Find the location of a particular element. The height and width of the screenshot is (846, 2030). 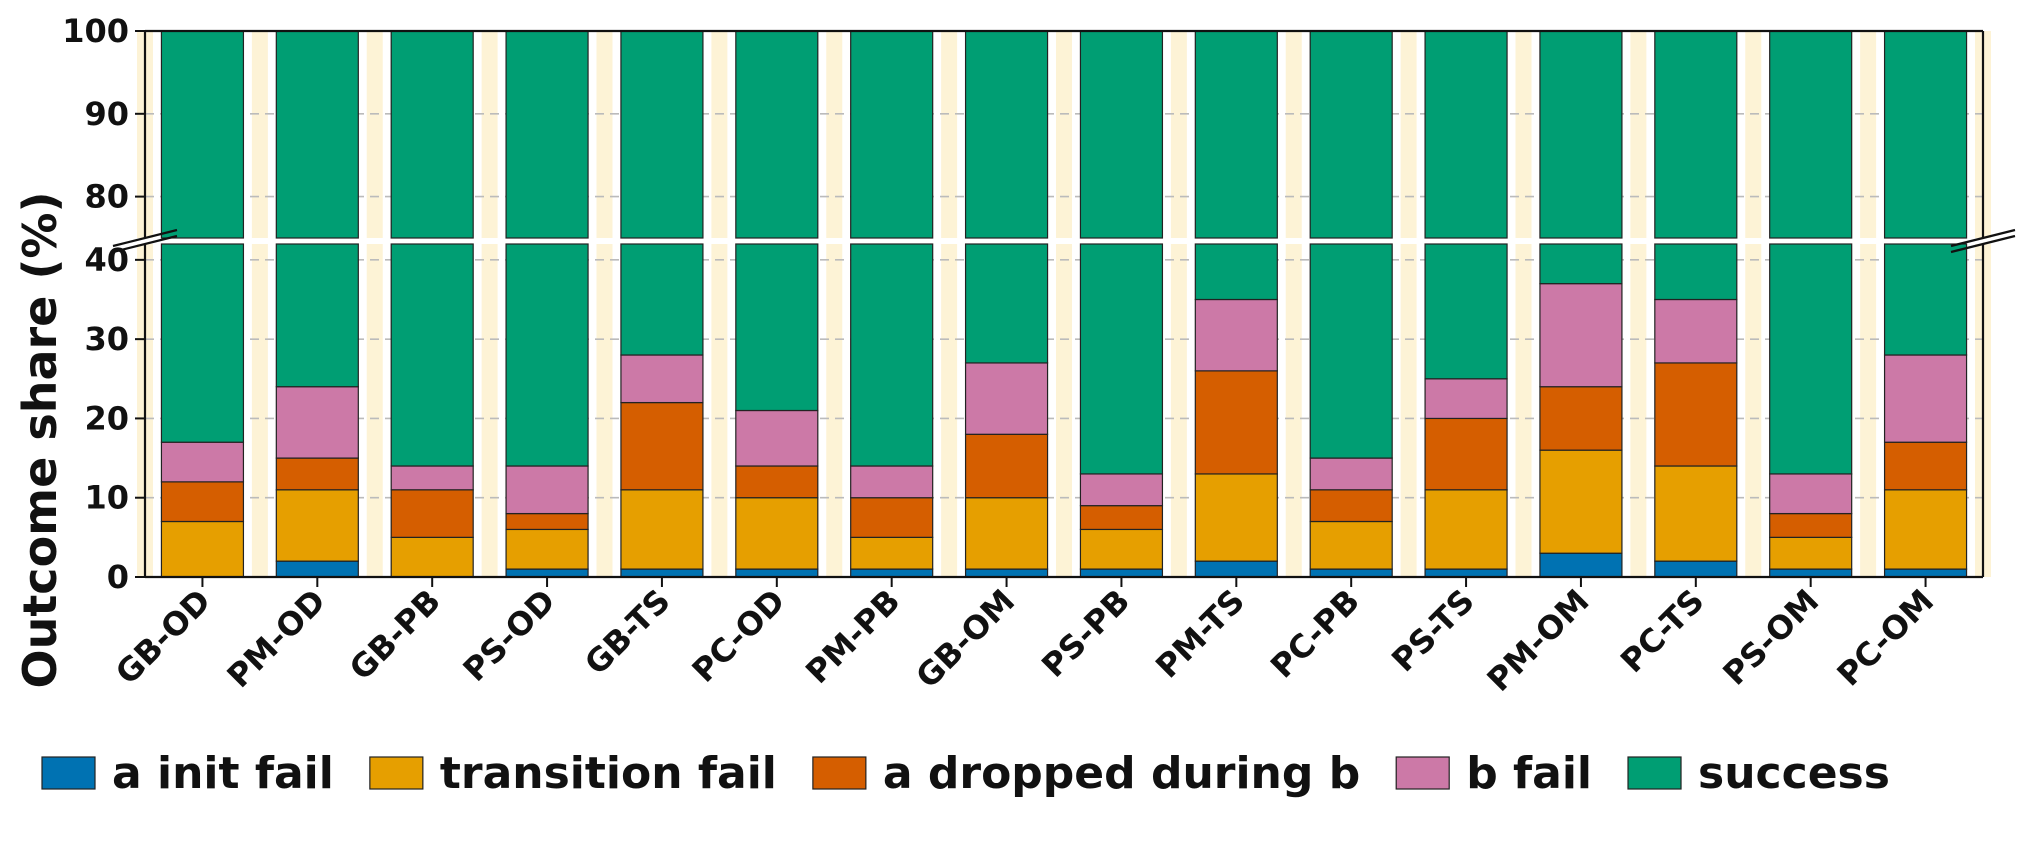

x-tick-label: GB-OM is located at coordinates (965, 639).